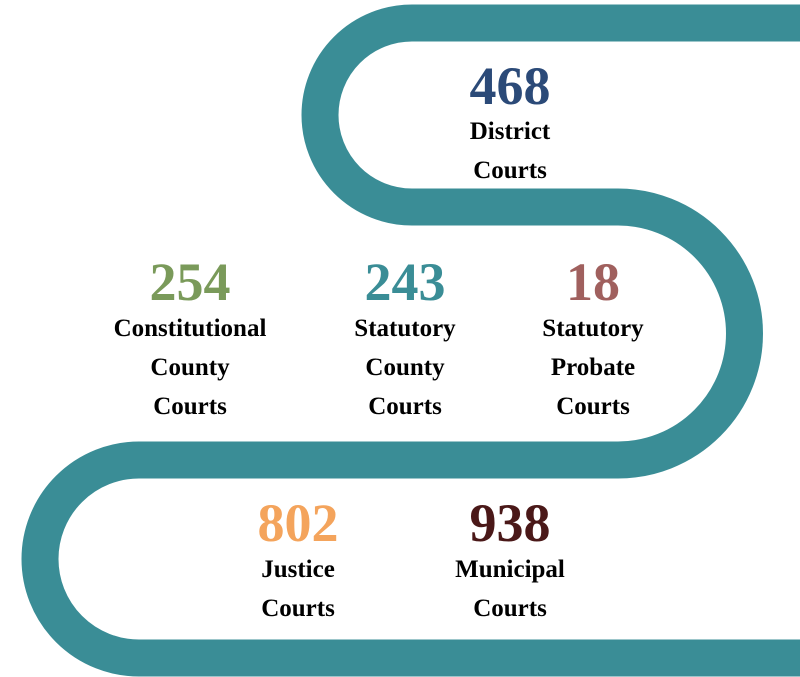 The image size is (800, 677). What do you see at coordinates (405, 282) in the screenshot?
I see `count: 243` at bounding box center [405, 282].